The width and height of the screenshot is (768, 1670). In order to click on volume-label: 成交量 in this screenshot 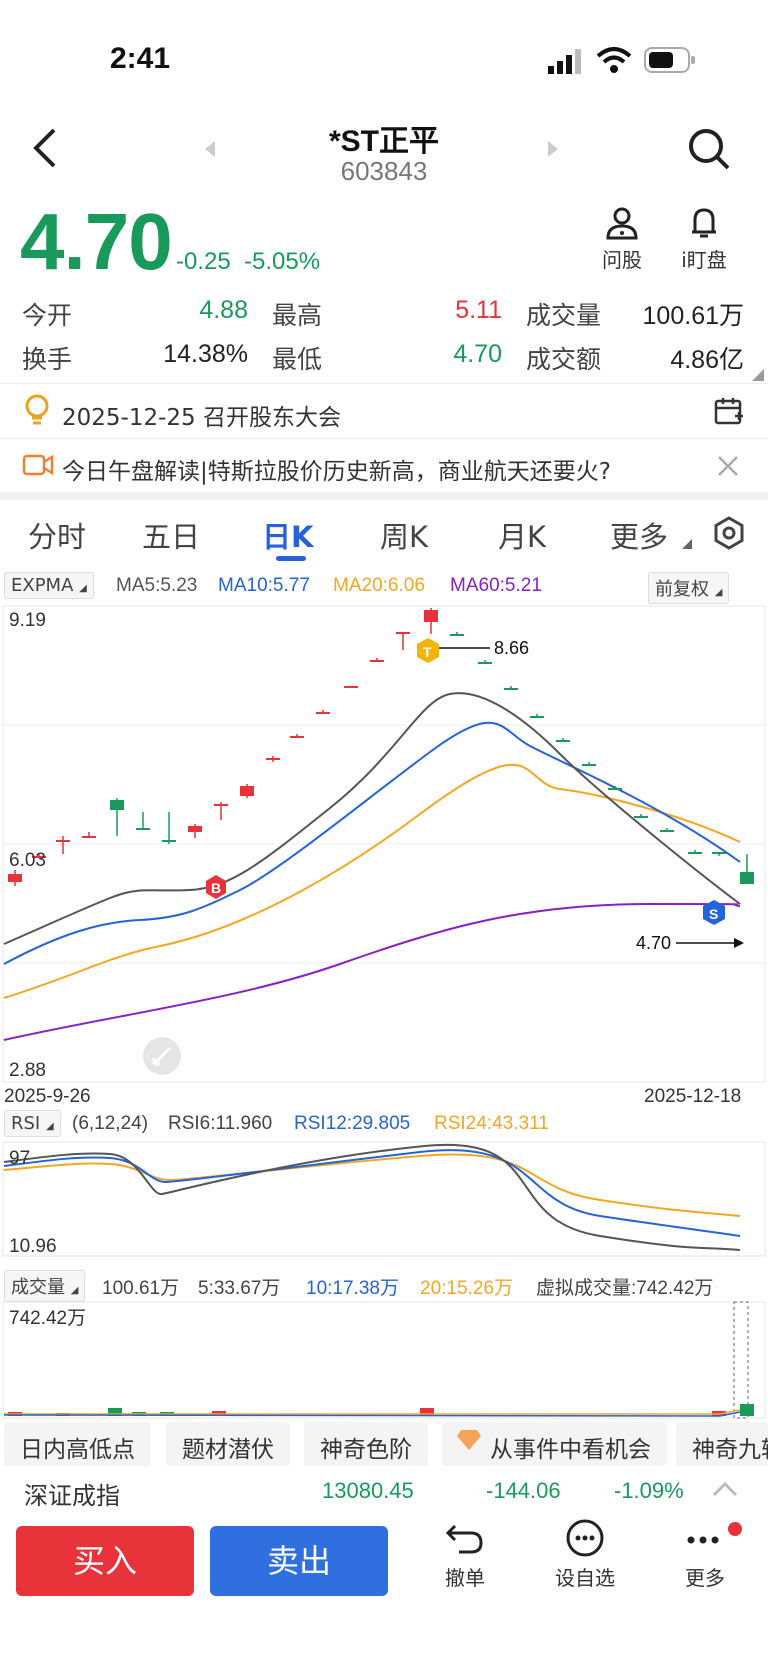, I will do `click(564, 315)`.